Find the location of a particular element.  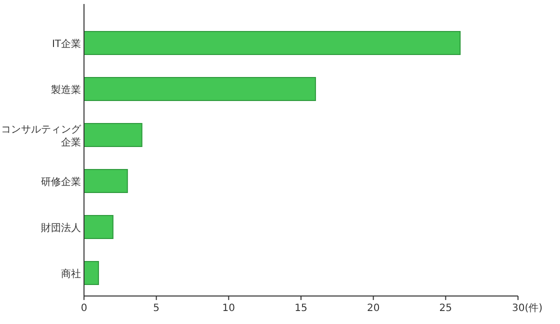

x-tick-label: 20 is located at coordinates (373, 308).